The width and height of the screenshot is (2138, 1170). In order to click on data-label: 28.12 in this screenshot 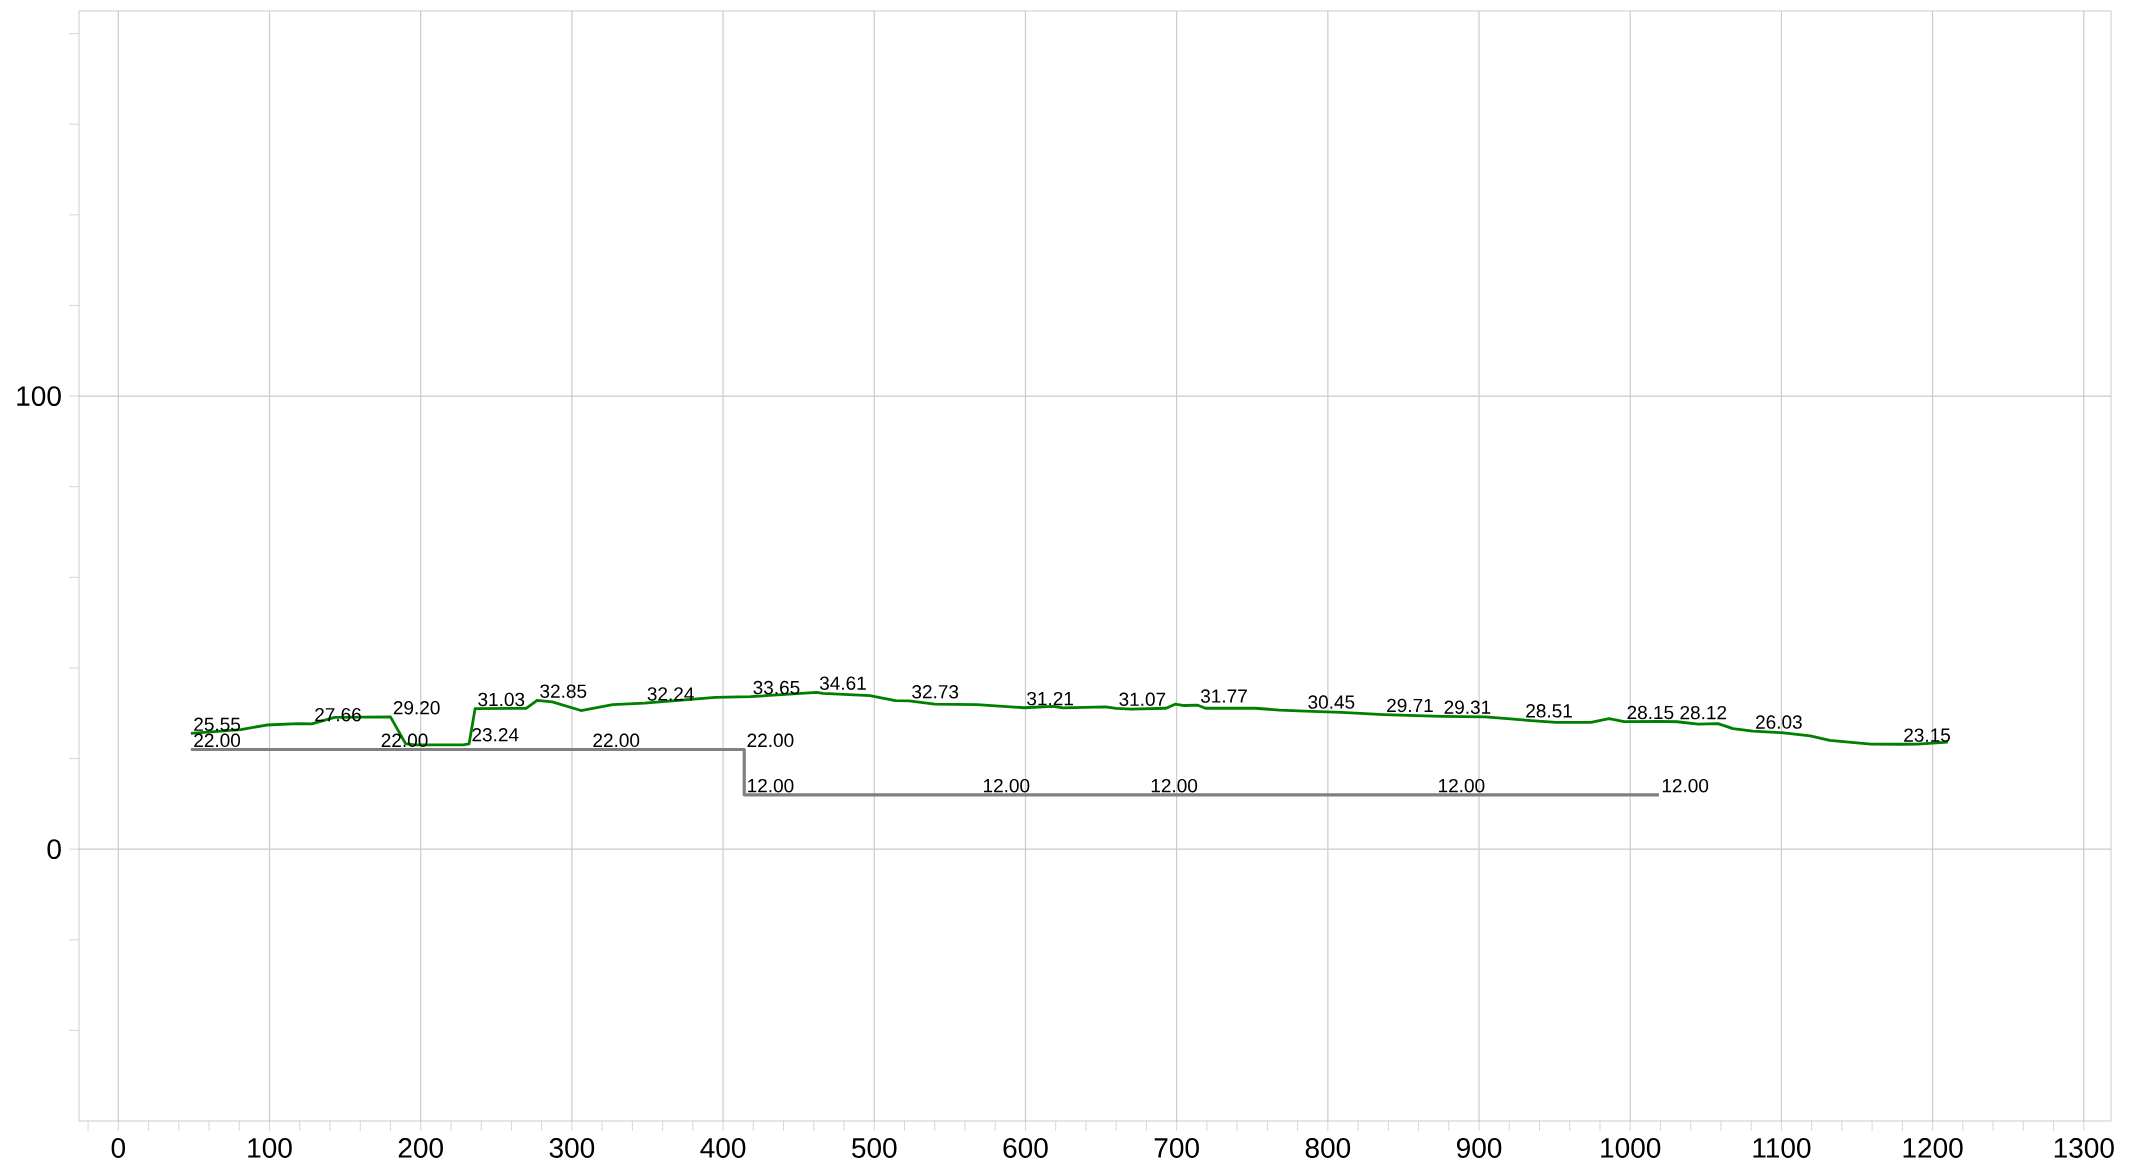, I will do `click(1703, 712)`.